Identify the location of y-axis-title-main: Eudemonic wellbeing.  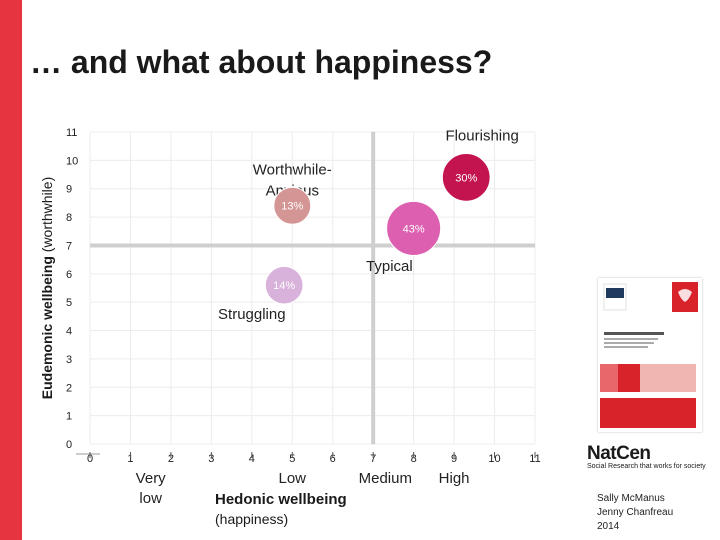
(47, 325).